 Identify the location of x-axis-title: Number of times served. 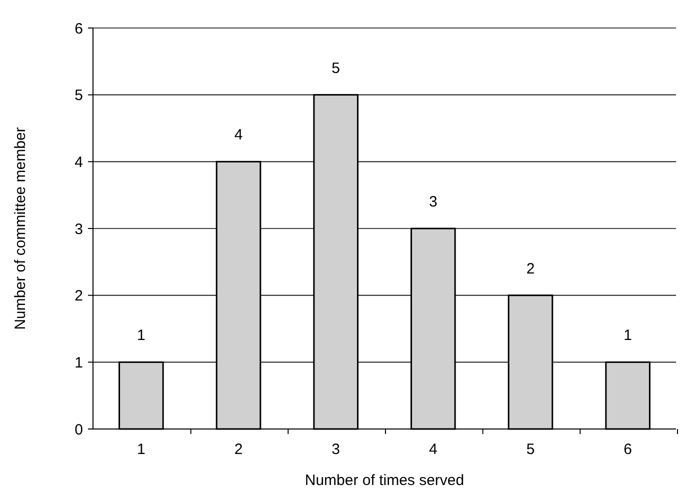
(384, 480).